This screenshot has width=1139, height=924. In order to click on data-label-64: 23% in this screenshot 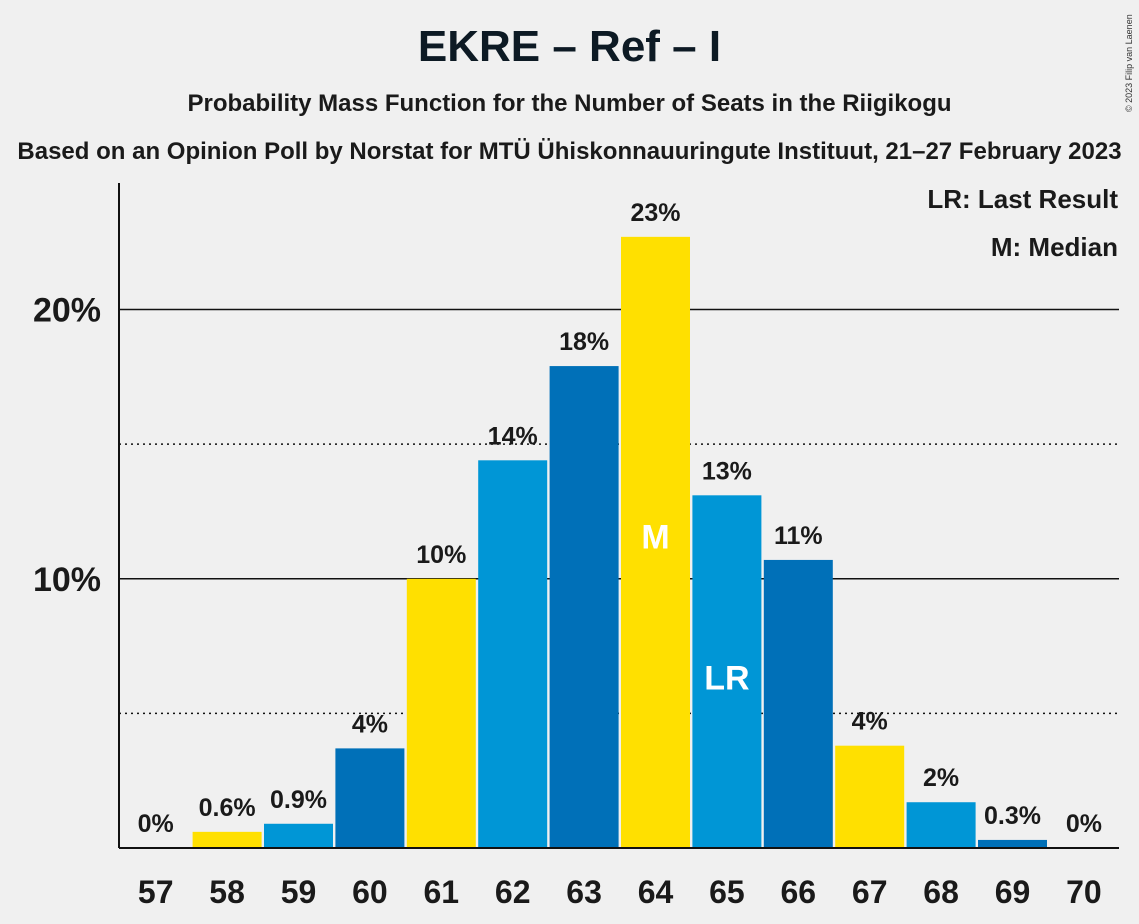, I will do `click(655, 213)`.